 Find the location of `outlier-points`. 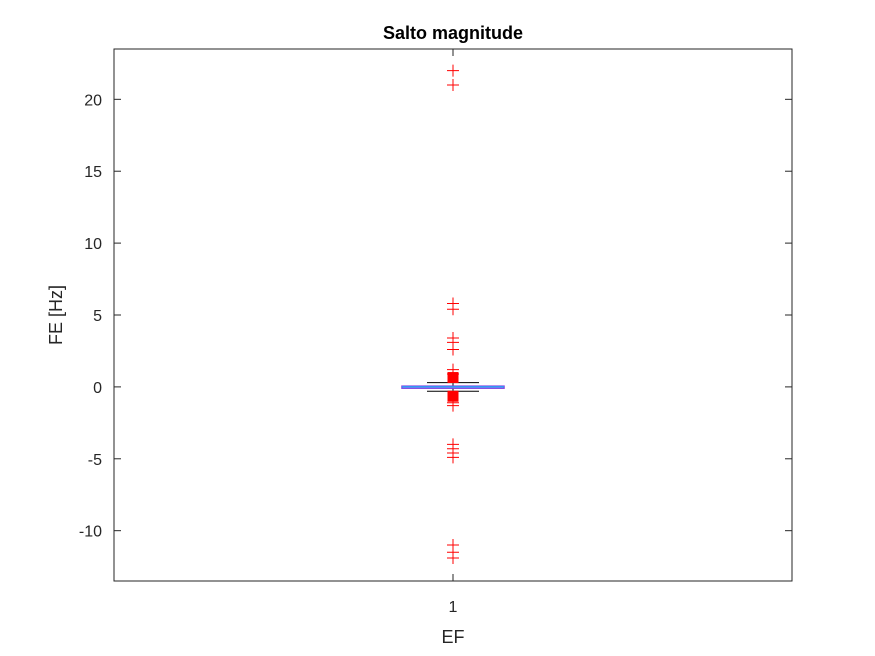

outlier-points is located at coordinates (453, 314).